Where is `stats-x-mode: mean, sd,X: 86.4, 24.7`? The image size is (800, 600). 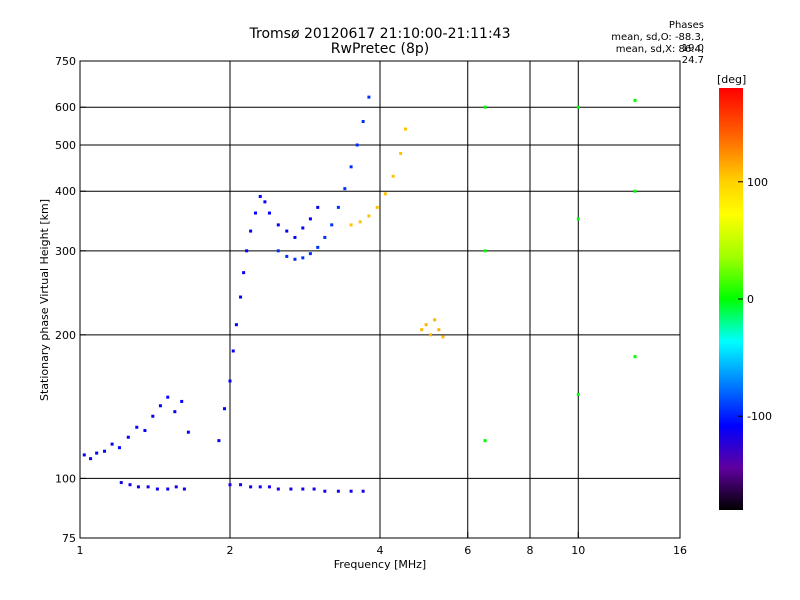
stats-x-mode: mean, sd,X: 86.4, 24.7 is located at coordinates (659, 55).